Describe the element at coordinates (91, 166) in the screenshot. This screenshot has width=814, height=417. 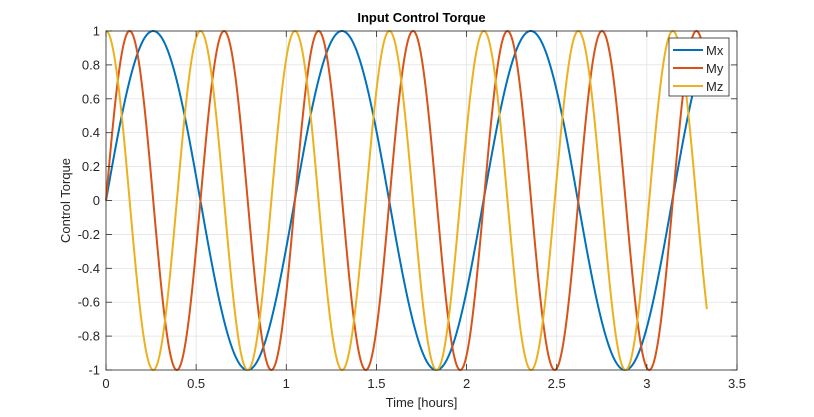
I see `y-tick-label: 0.2` at that location.